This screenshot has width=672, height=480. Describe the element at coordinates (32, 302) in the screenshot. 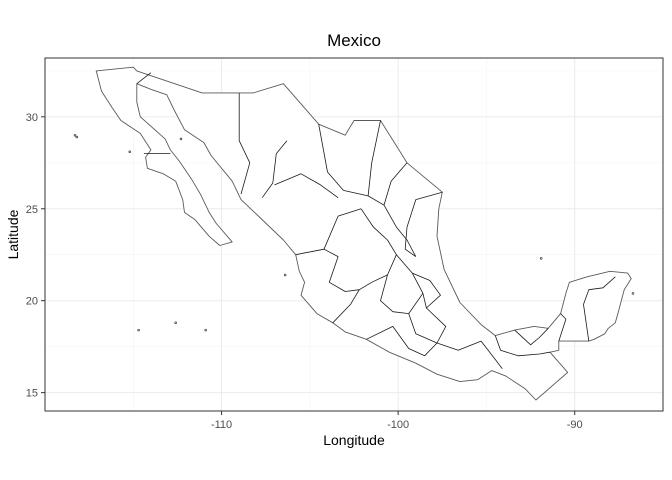

I see `y-tick-label: 20` at that location.